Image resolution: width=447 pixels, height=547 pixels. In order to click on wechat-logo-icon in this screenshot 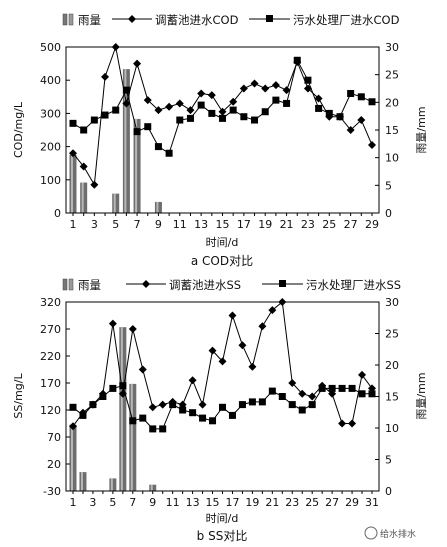, I will do `click(371, 533)`.